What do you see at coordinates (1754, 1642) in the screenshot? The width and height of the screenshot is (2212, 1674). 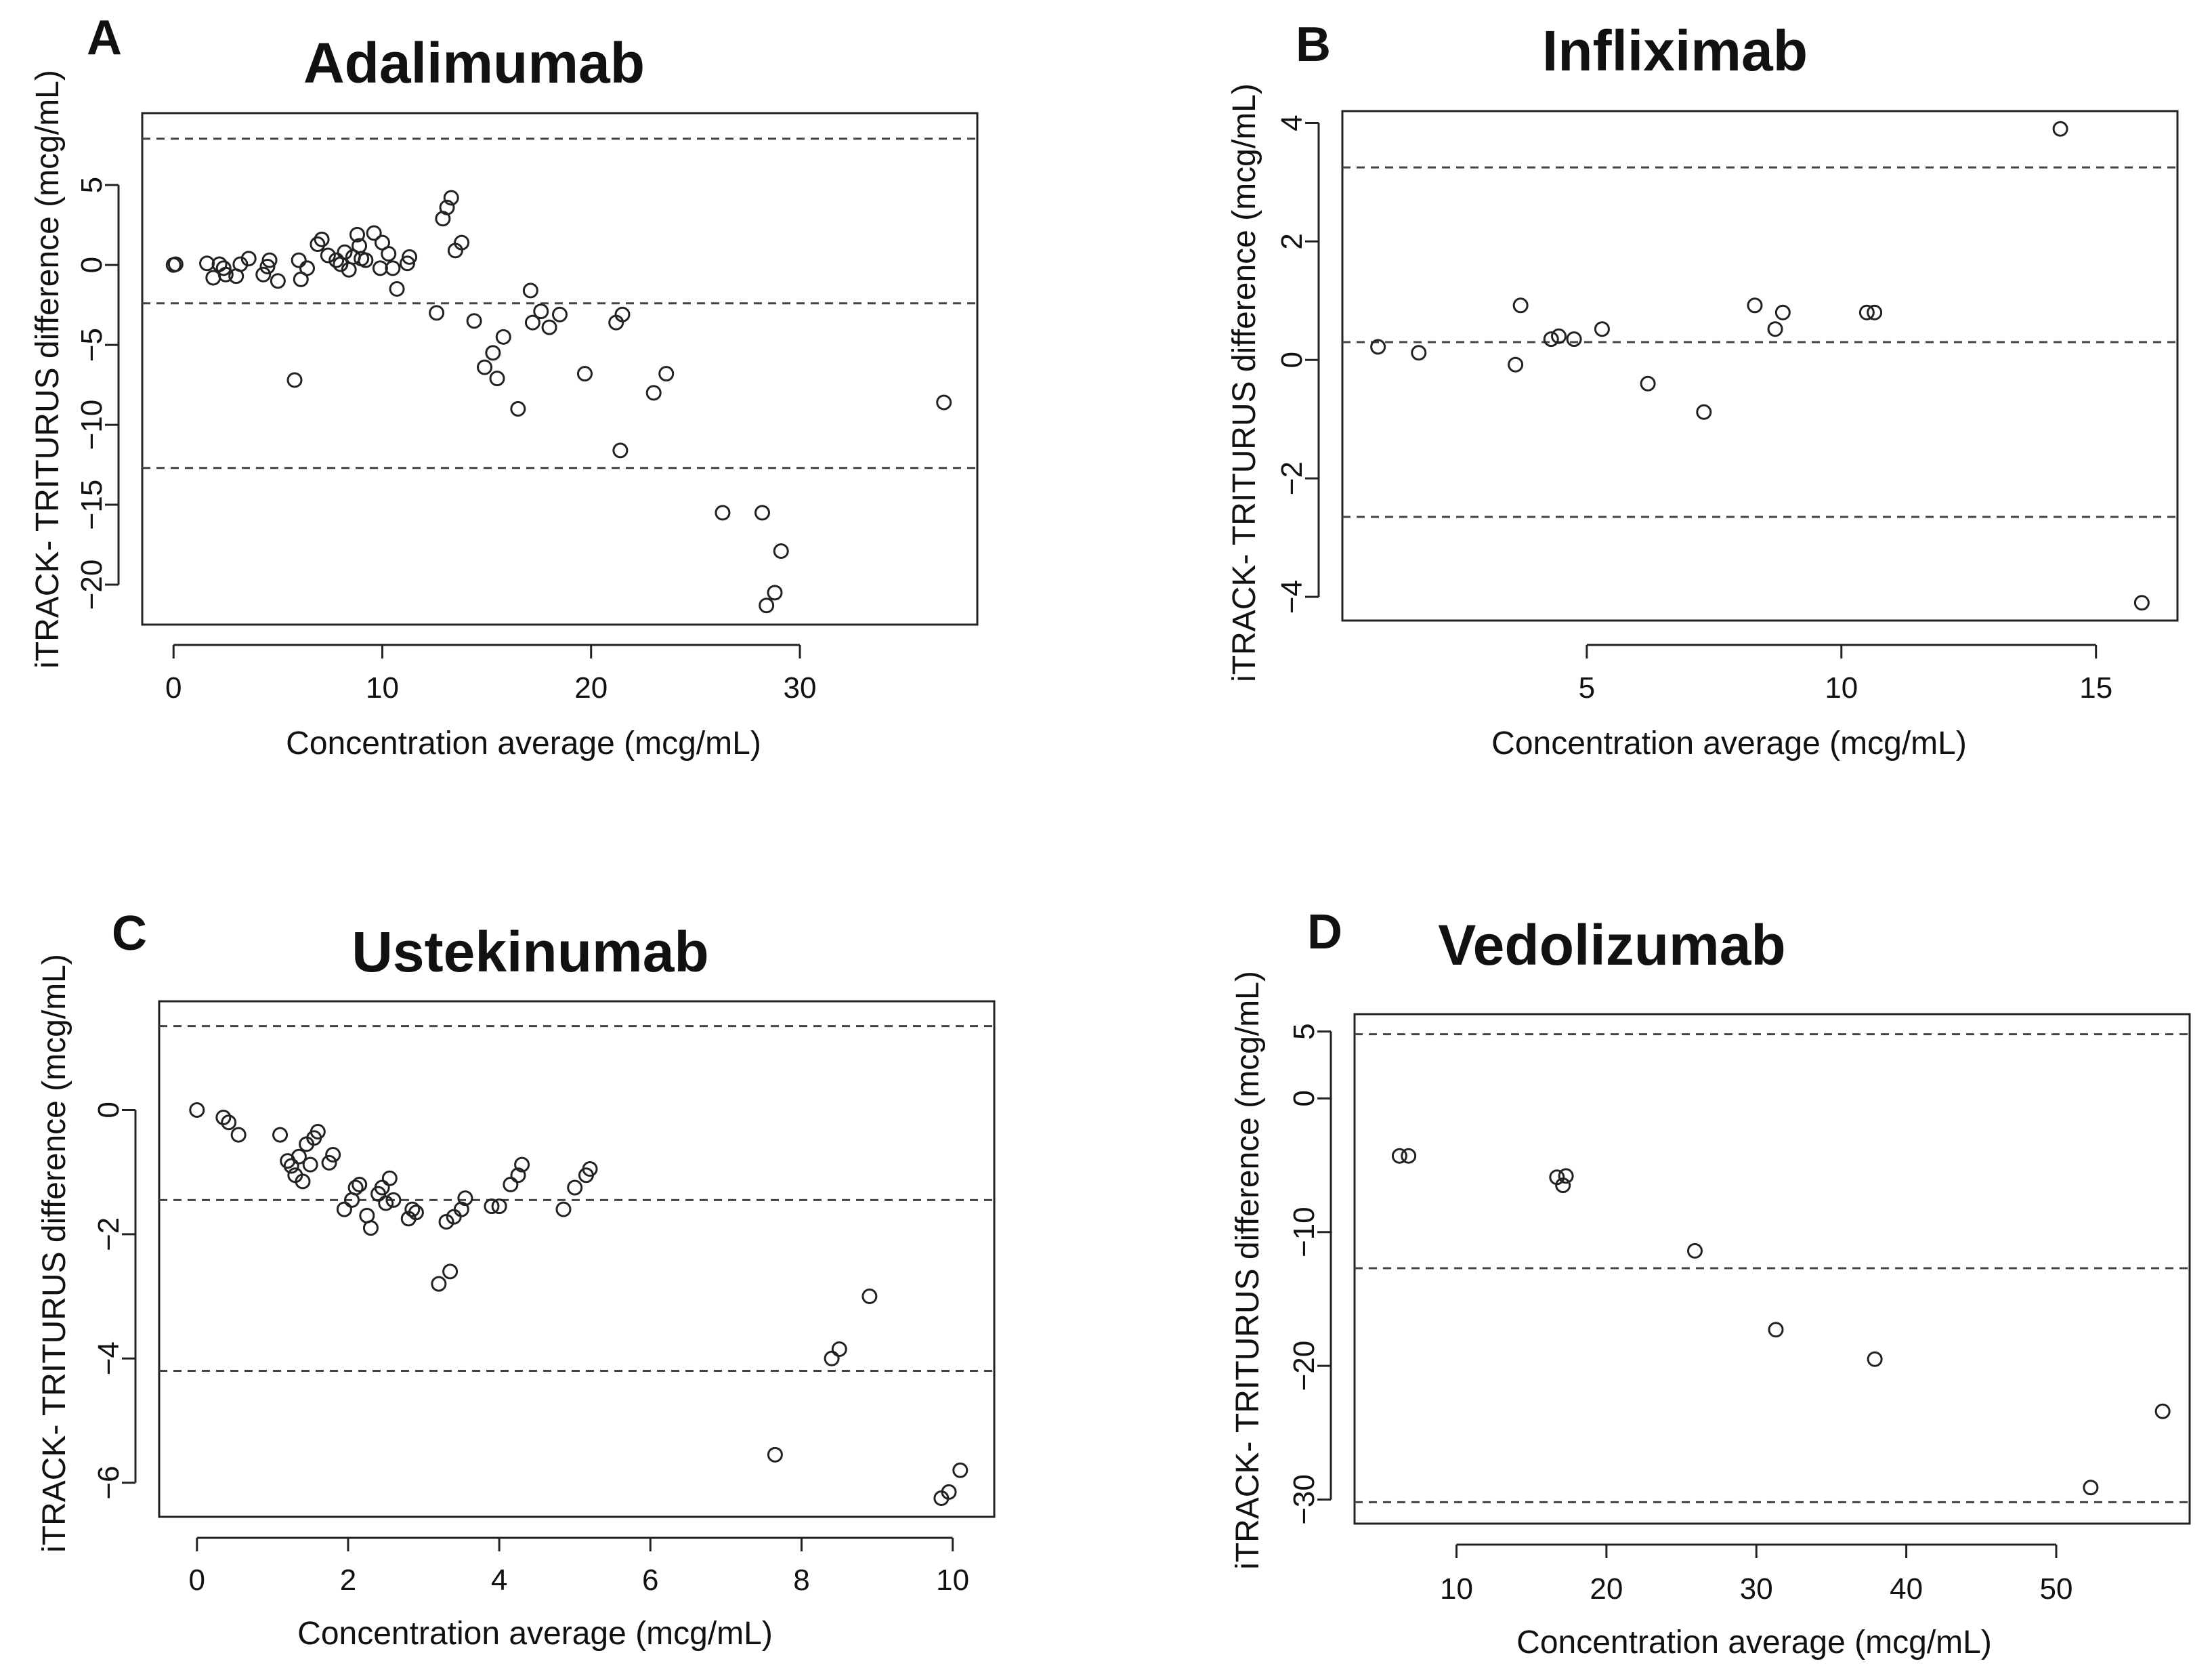 I see `panel-d-x-axis-label: Concentration average (mcg/mL)` at bounding box center [1754, 1642].